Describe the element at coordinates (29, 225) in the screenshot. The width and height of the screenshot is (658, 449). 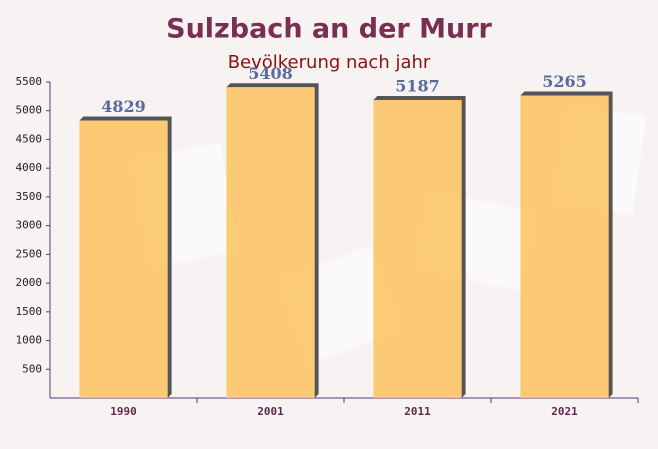
I see `y-tick-label: 3000` at that location.